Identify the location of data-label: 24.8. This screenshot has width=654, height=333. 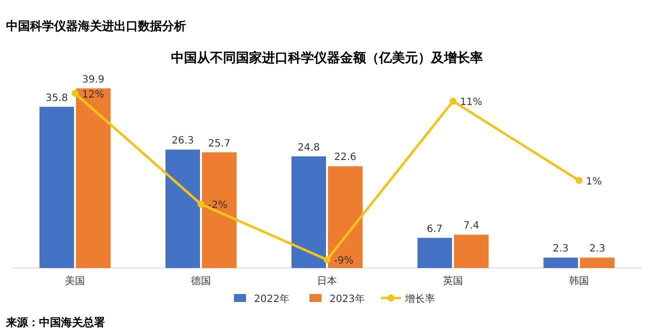
(309, 148).